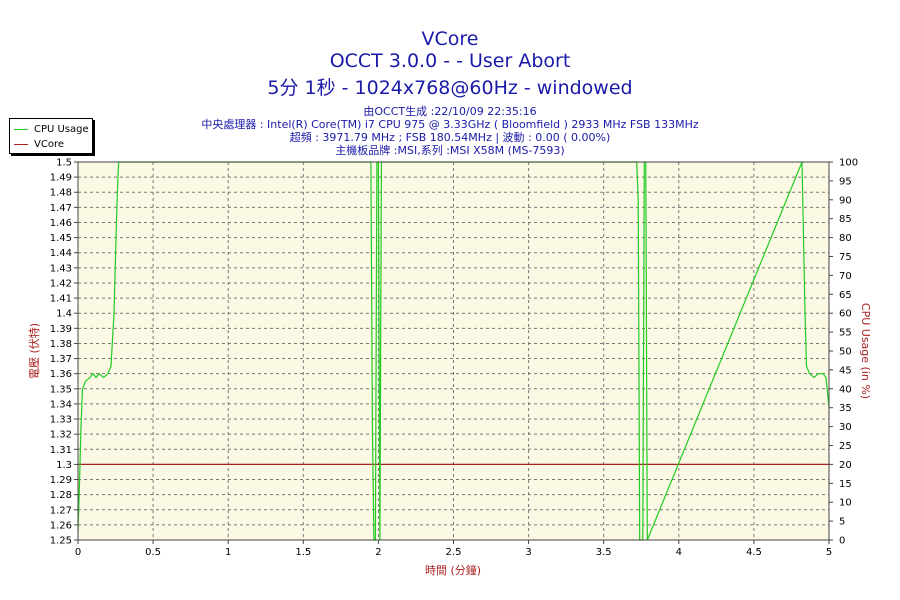 The width and height of the screenshot is (900, 600). Describe the element at coordinates (61, 525) in the screenshot. I see `y-left-tick-label: 1.26` at that location.